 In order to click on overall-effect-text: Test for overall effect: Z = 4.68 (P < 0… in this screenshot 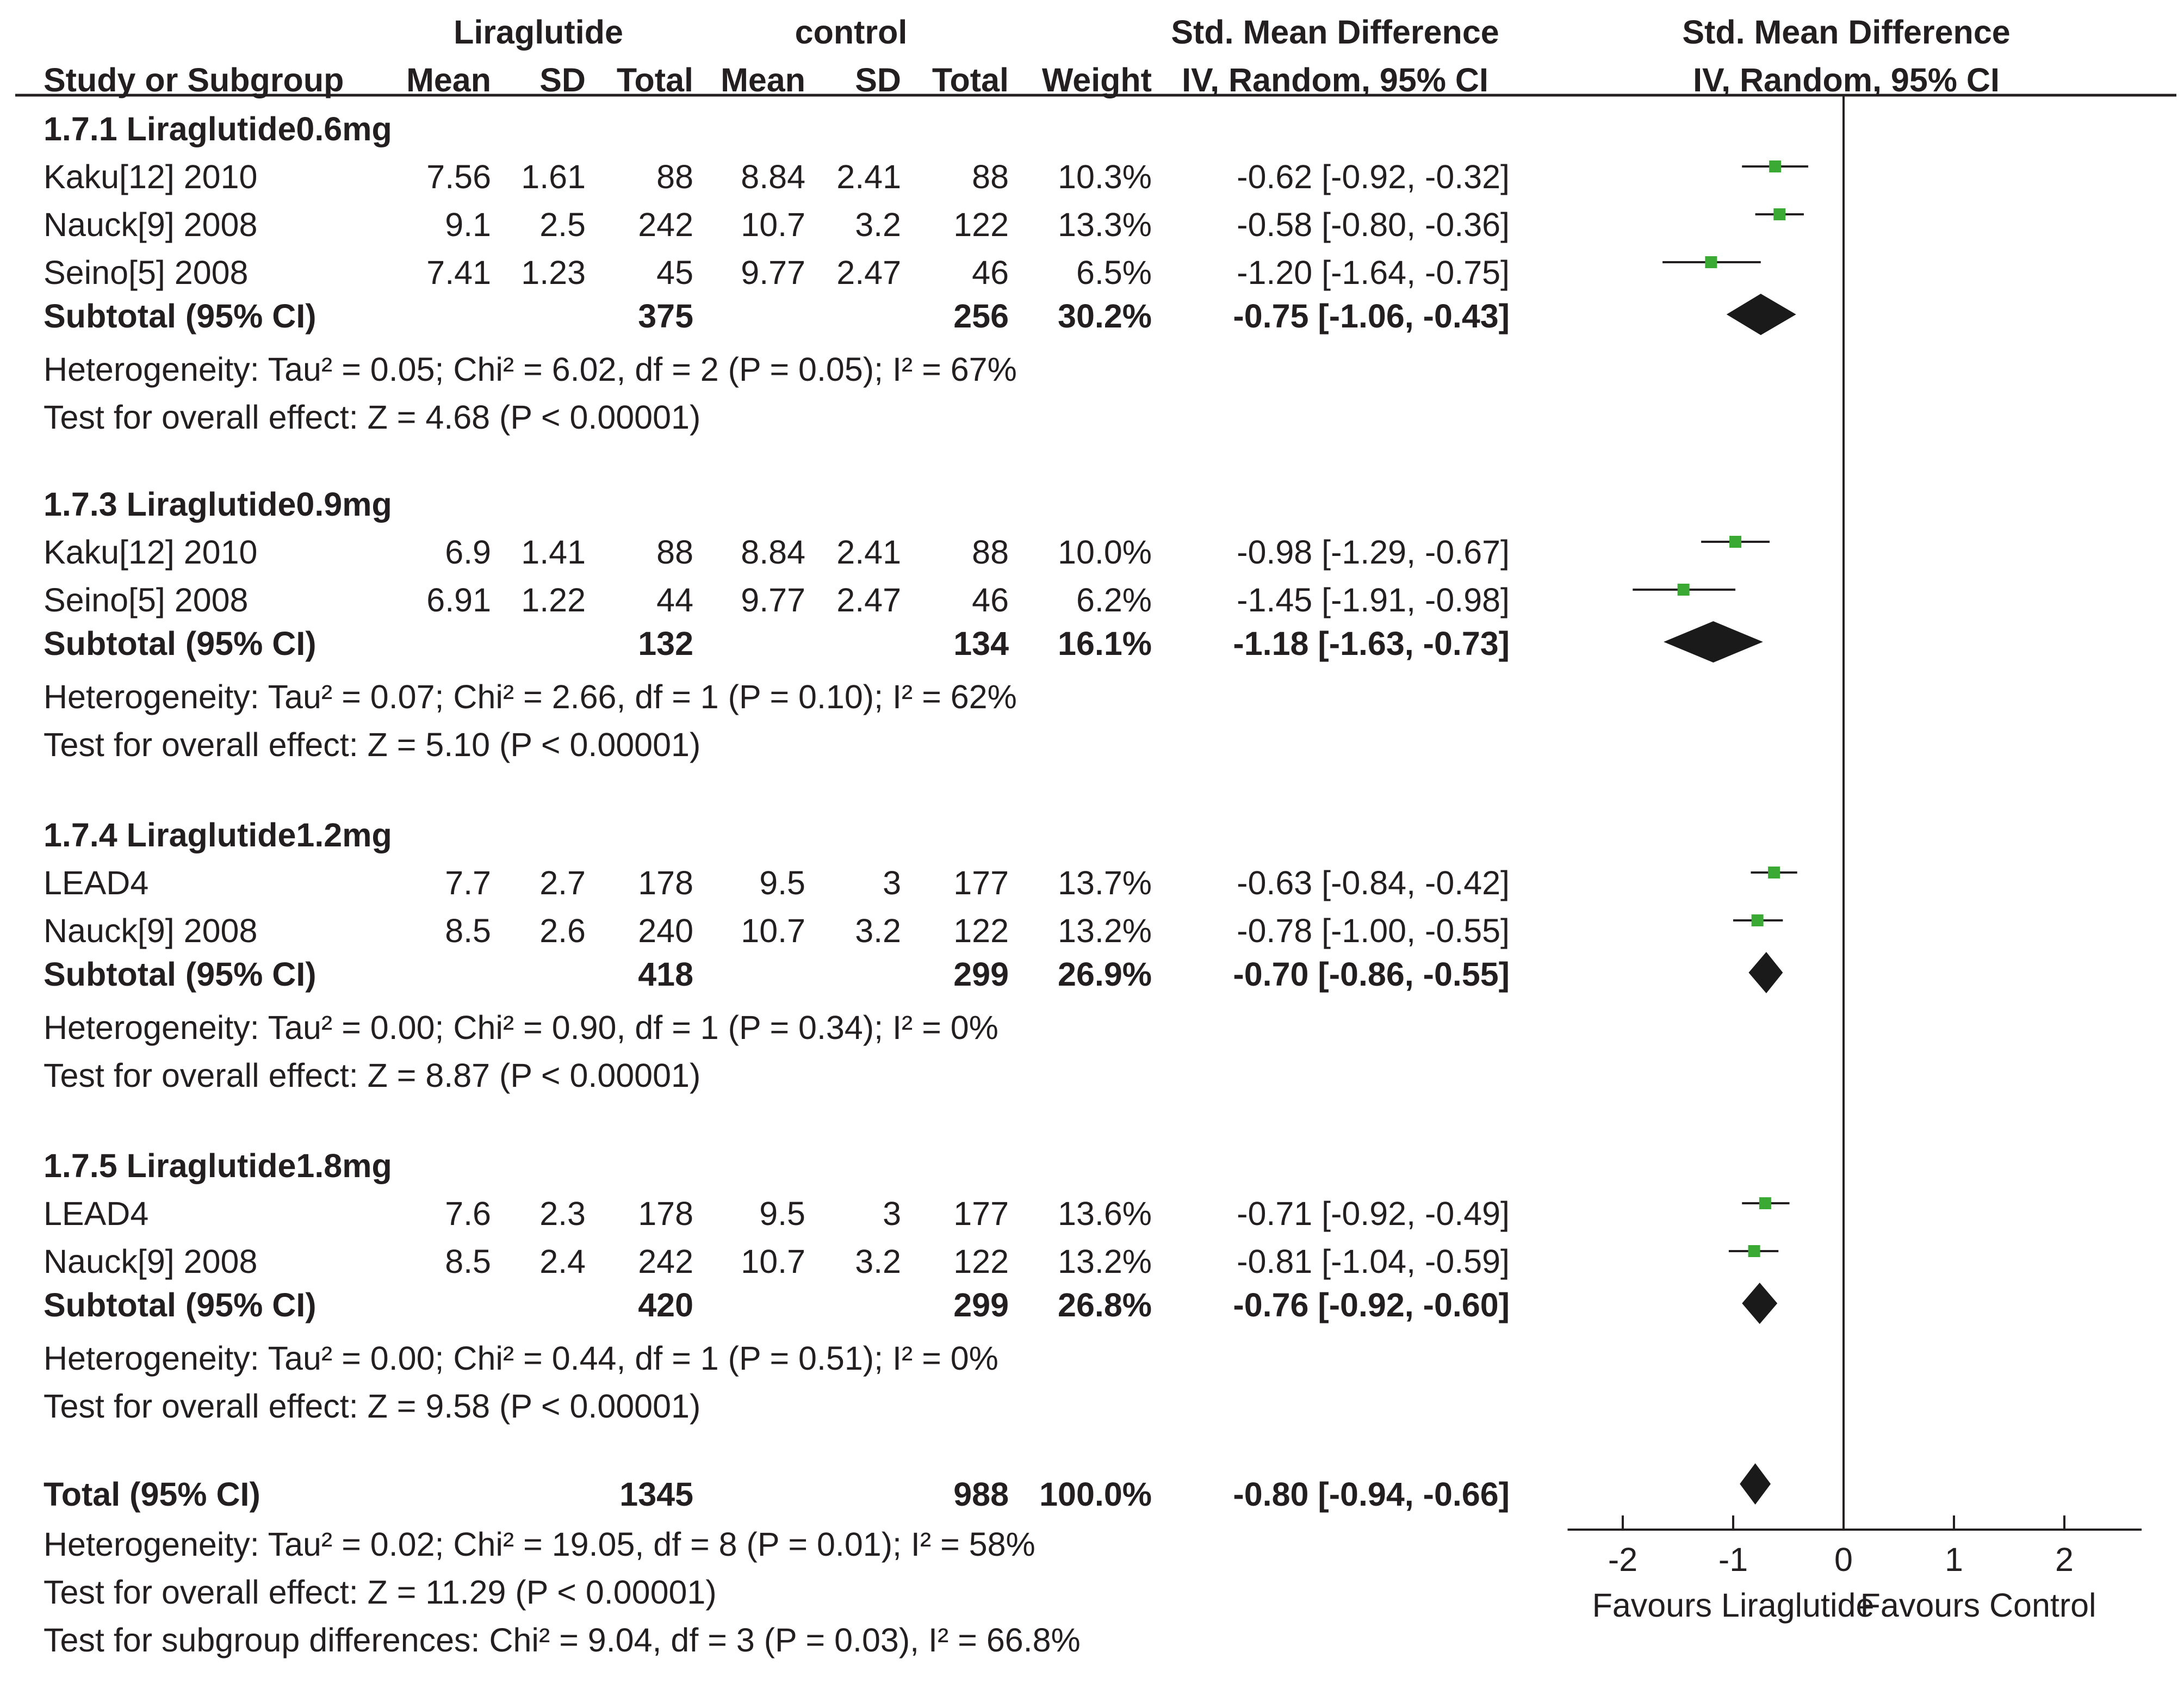, I will do `click(372, 417)`.